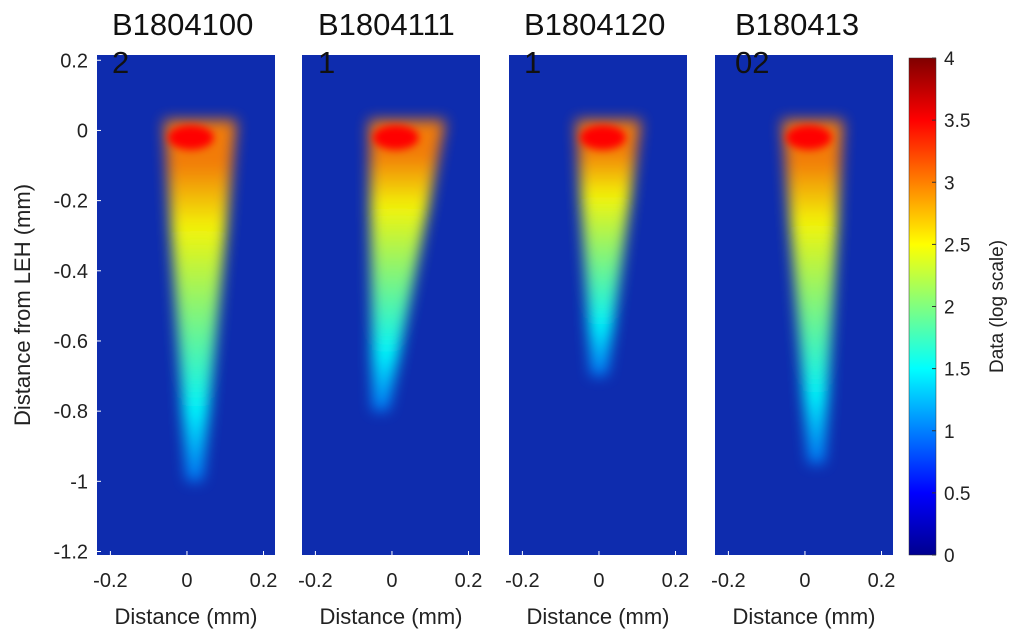 The width and height of the screenshot is (1013, 635). Describe the element at coordinates (71, 272) in the screenshot. I see `y-tick-label: -0.4` at that location.